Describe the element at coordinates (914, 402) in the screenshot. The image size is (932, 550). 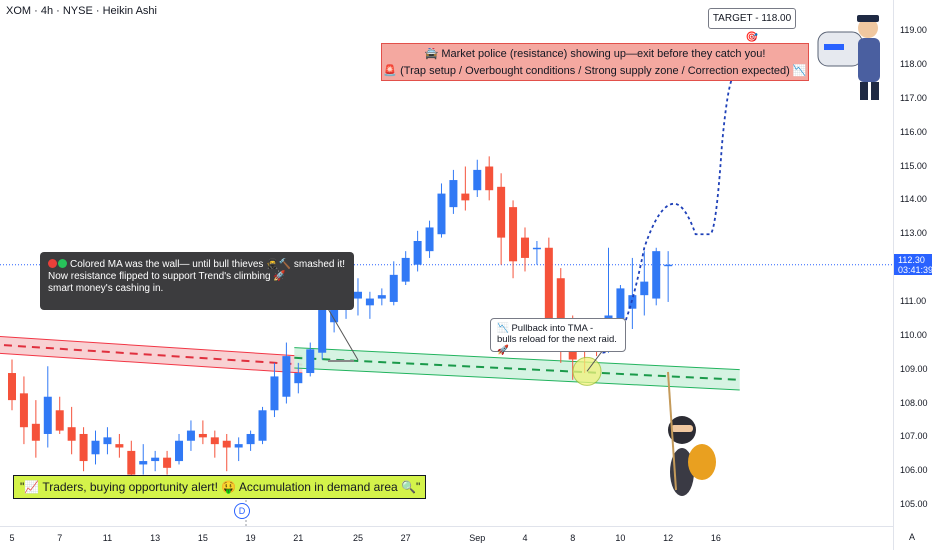
I see `price-tick-label: 108.00` at that location.